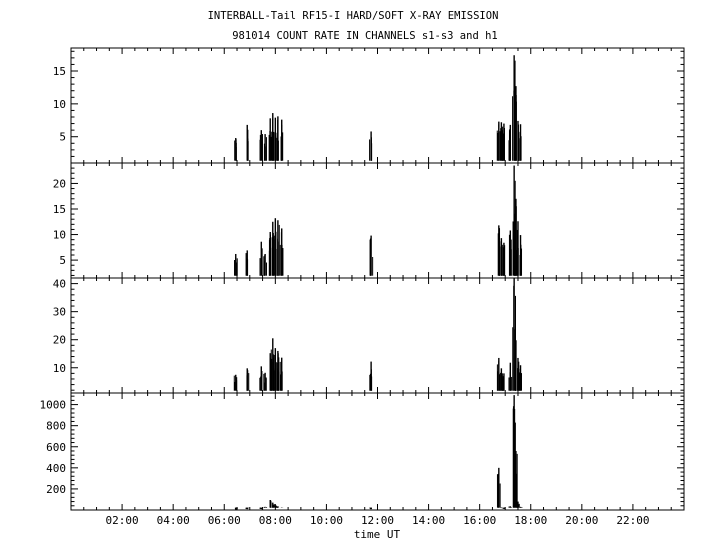 This screenshot has width=720, height=550. I want to click on x-tick-label: 16:00, so click(479, 520).